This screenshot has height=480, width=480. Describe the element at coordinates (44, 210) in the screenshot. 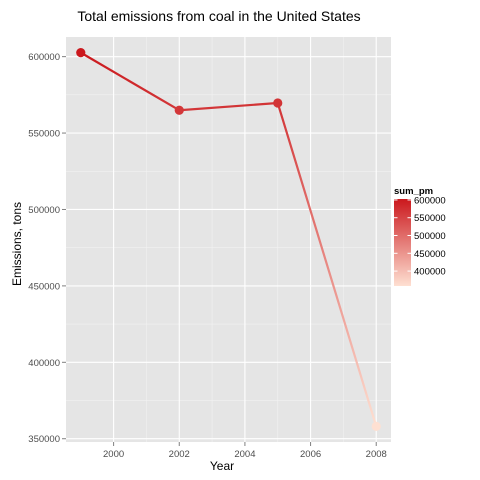

I see `y-tick-label: 500000` at that location.